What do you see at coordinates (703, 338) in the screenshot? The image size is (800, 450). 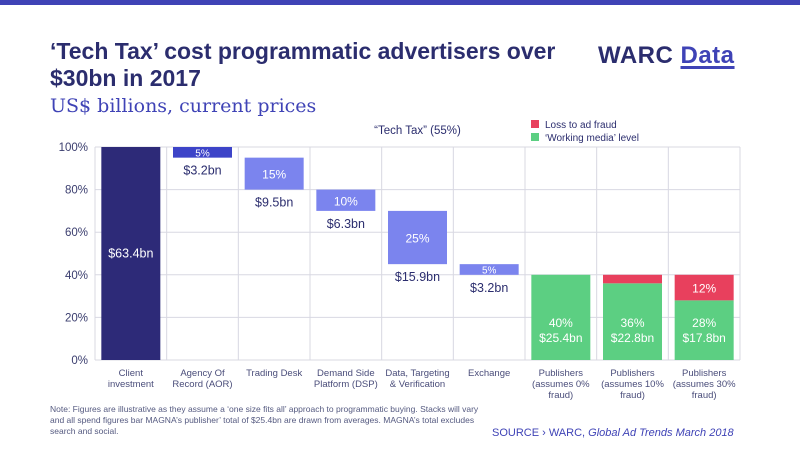 I see `value-label: $17.8bn` at bounding box center [703, 338].